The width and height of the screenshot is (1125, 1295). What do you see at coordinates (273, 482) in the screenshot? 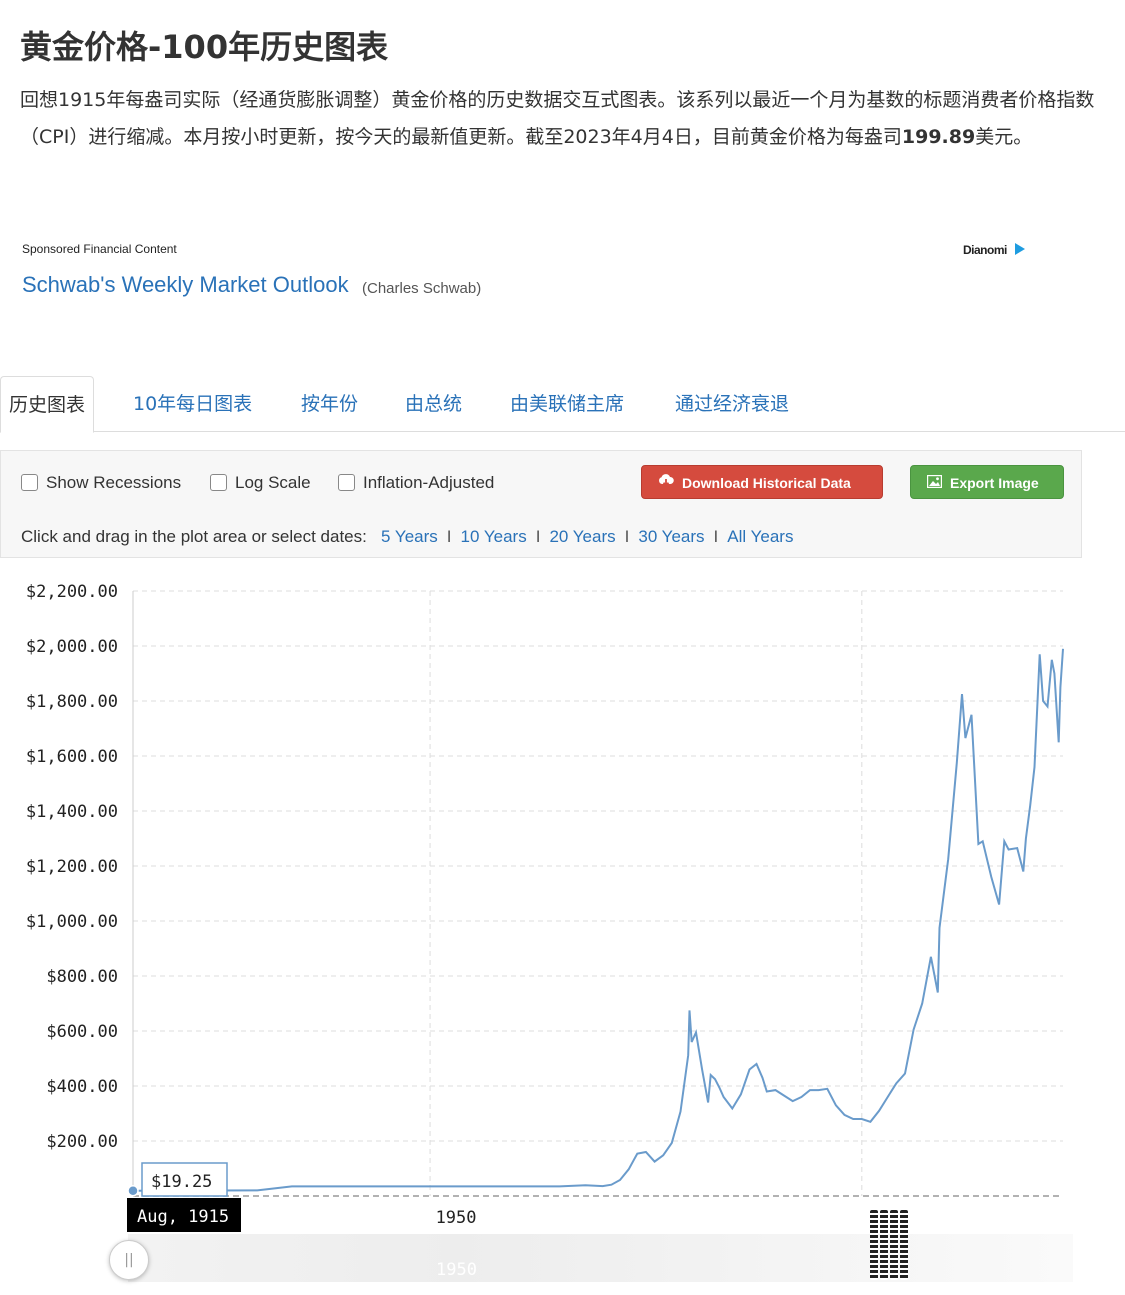
I see `log-scale-label: Log Scale` at bounding box center [273, 482].